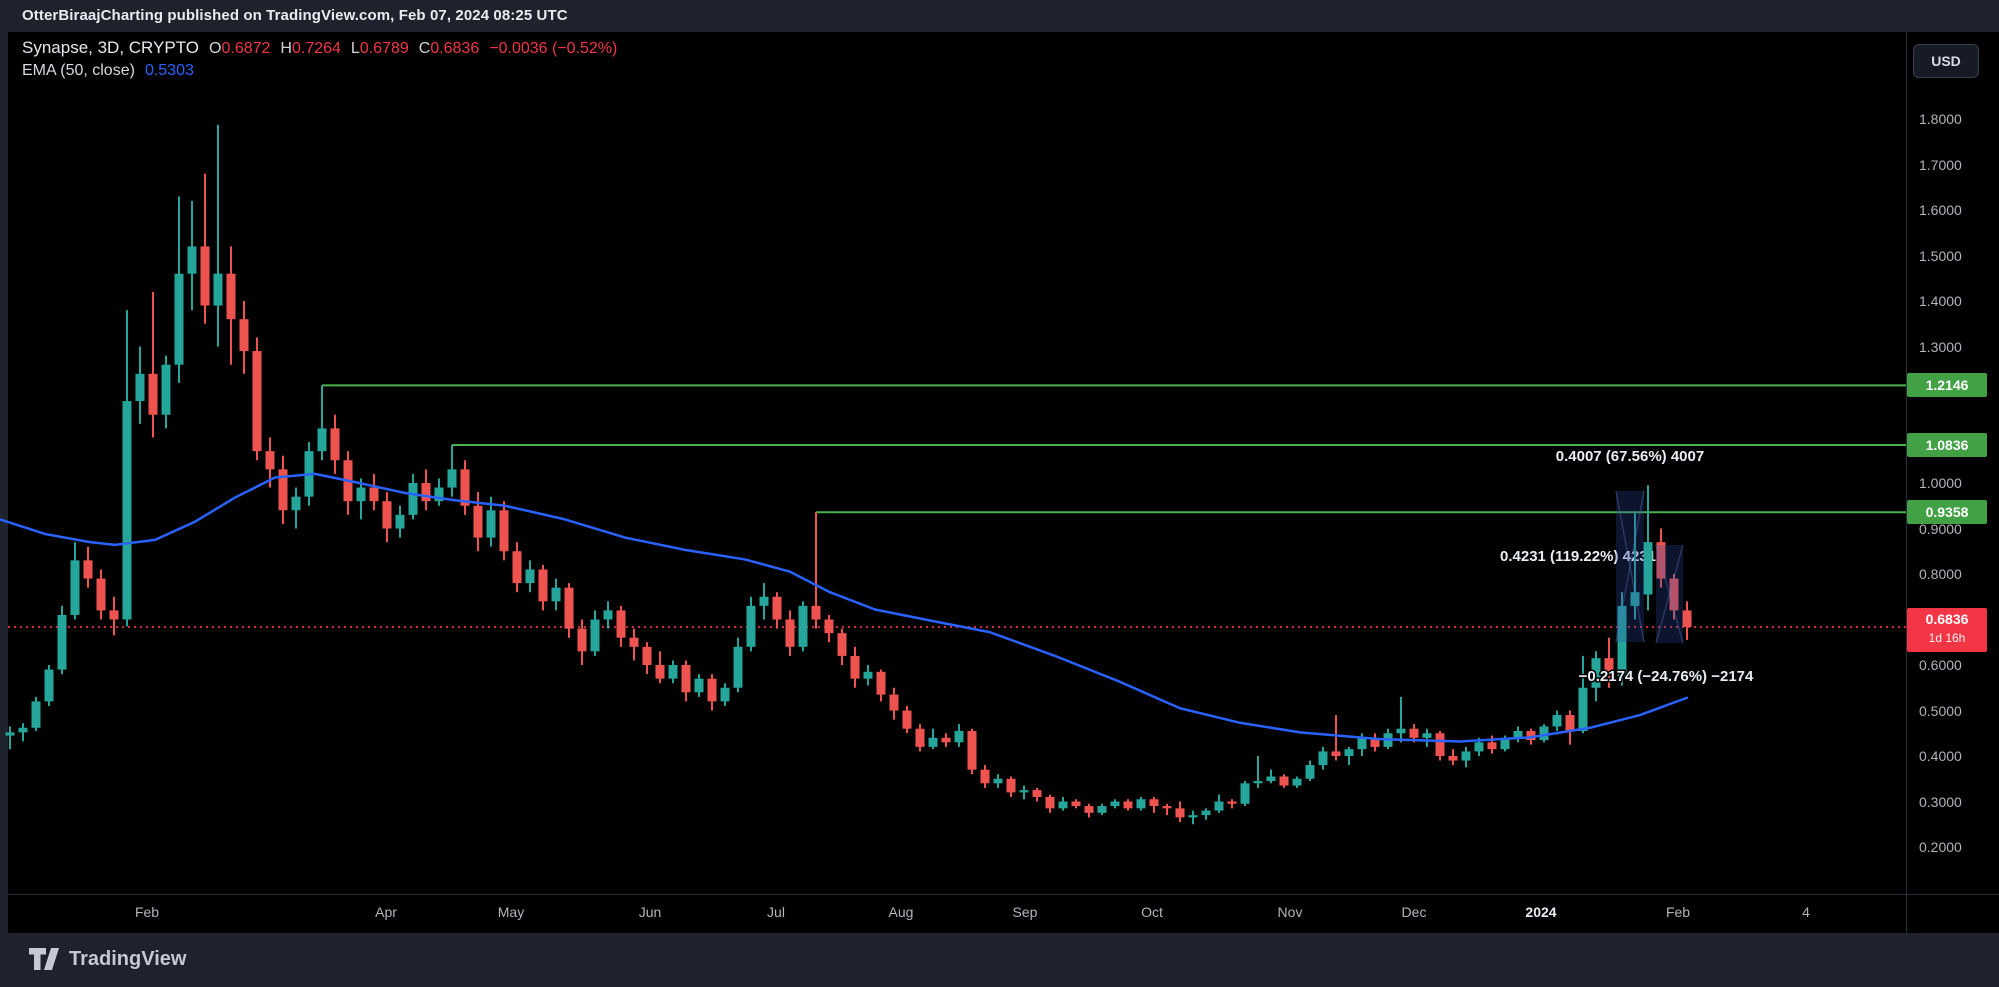  I want to click on current-price-value: 0.6836, so click(1947, 618).